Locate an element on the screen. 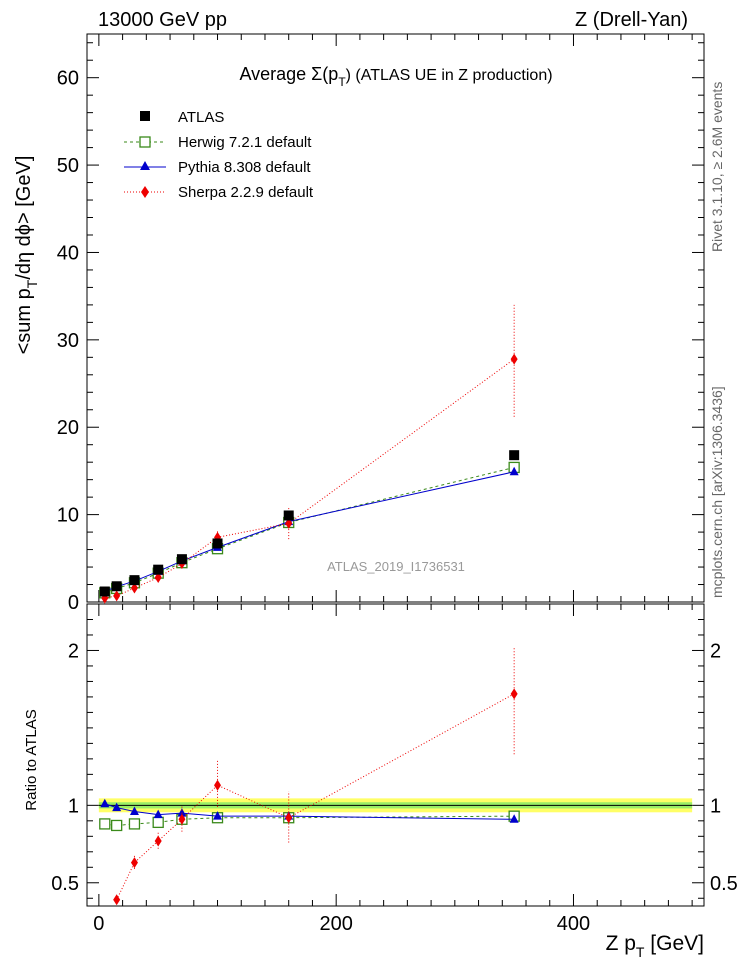  legend-label-pythia: Pythia 8.308 default is located at coordinates (244, 167).